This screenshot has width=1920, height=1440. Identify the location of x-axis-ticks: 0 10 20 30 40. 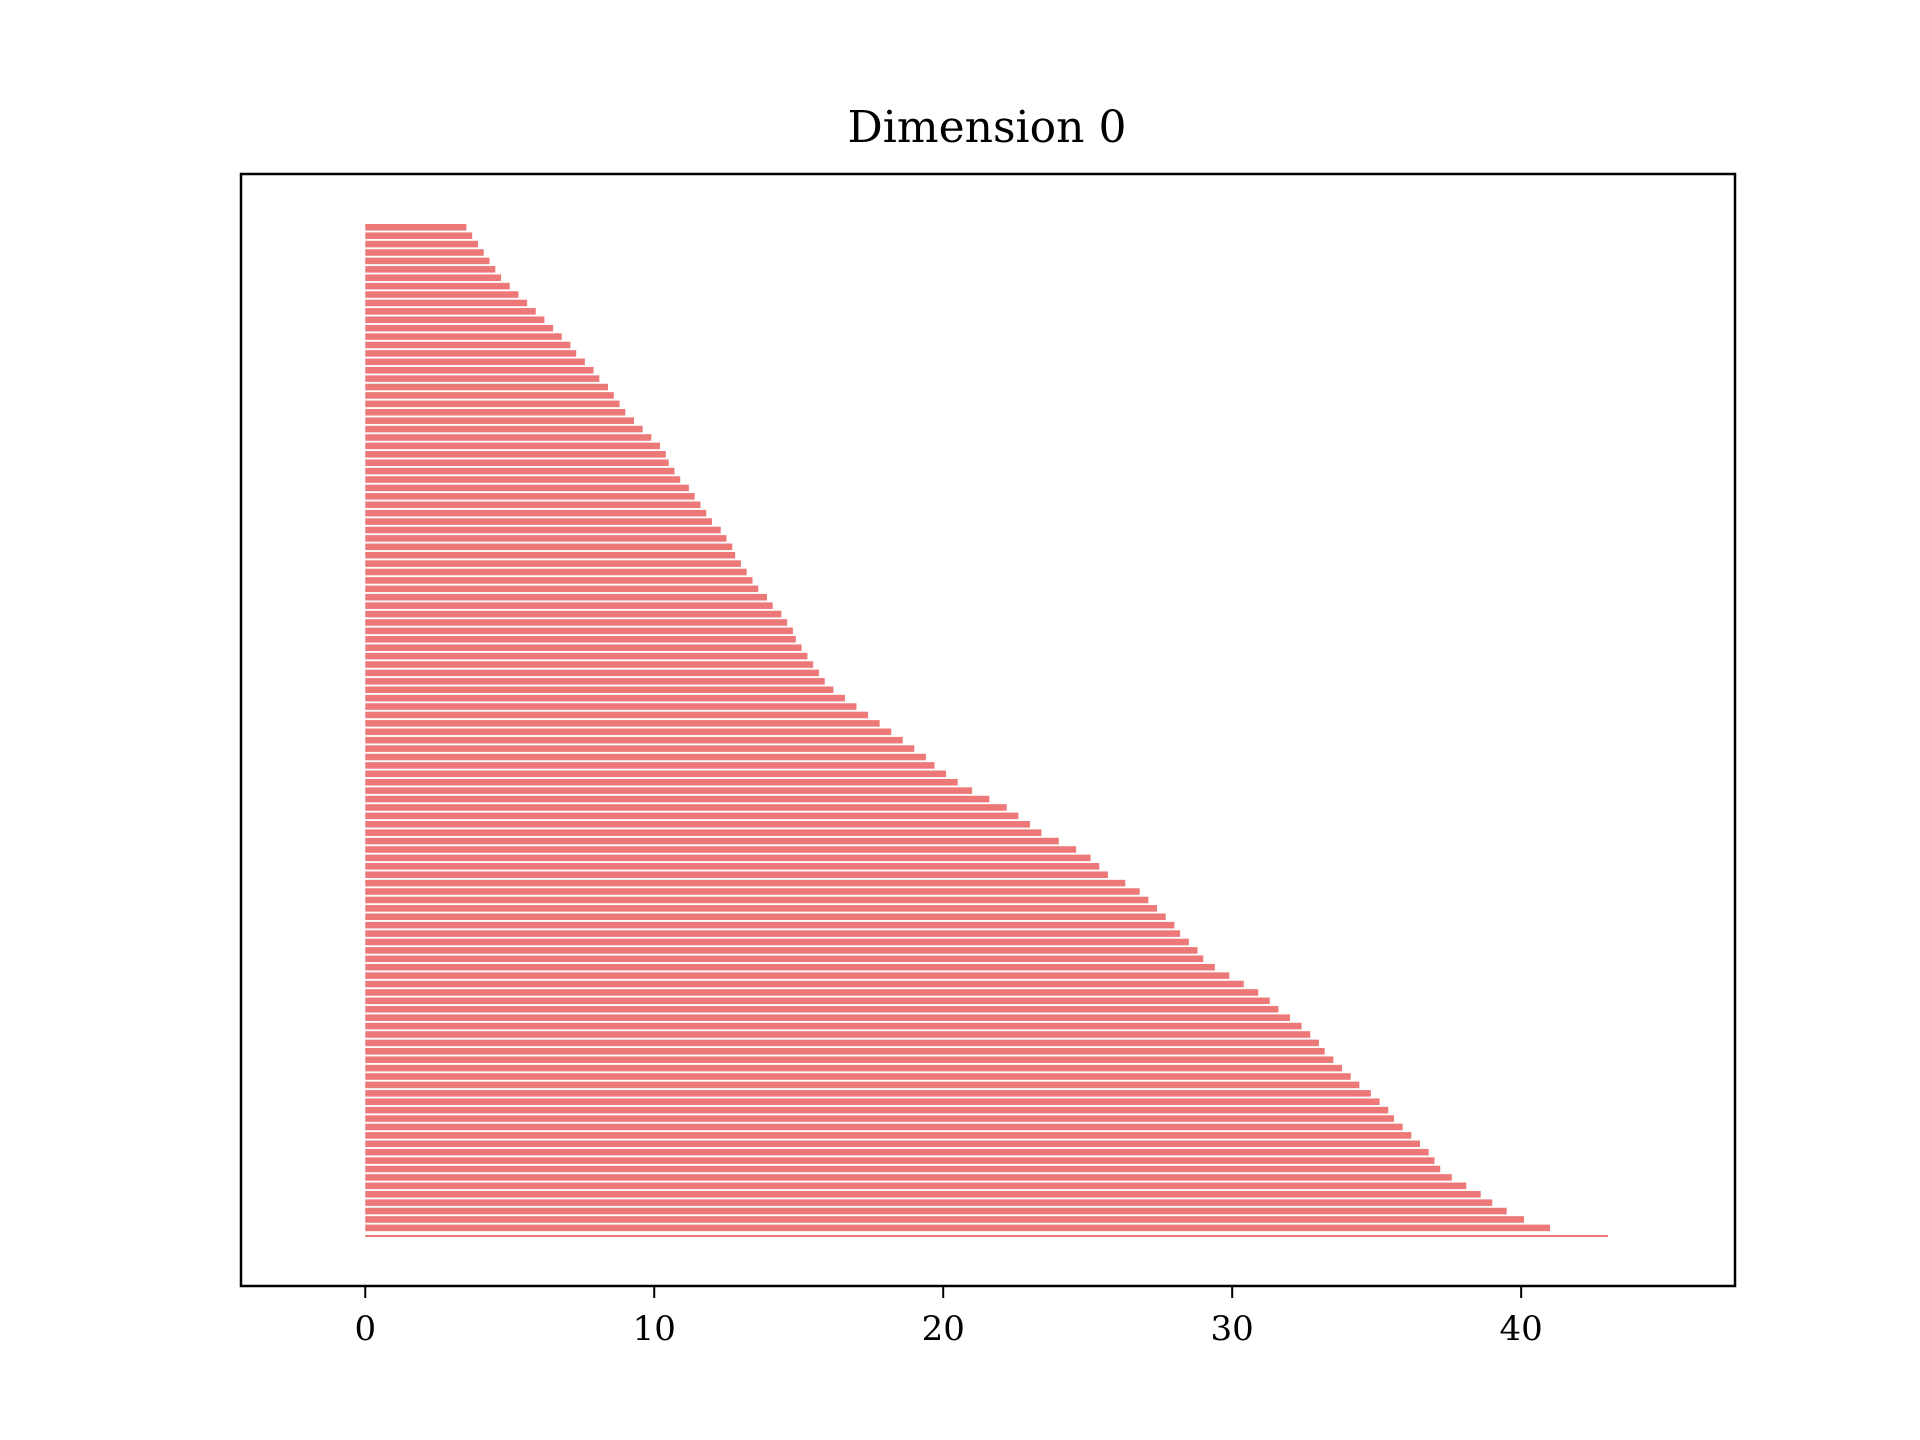
(948, 1317).